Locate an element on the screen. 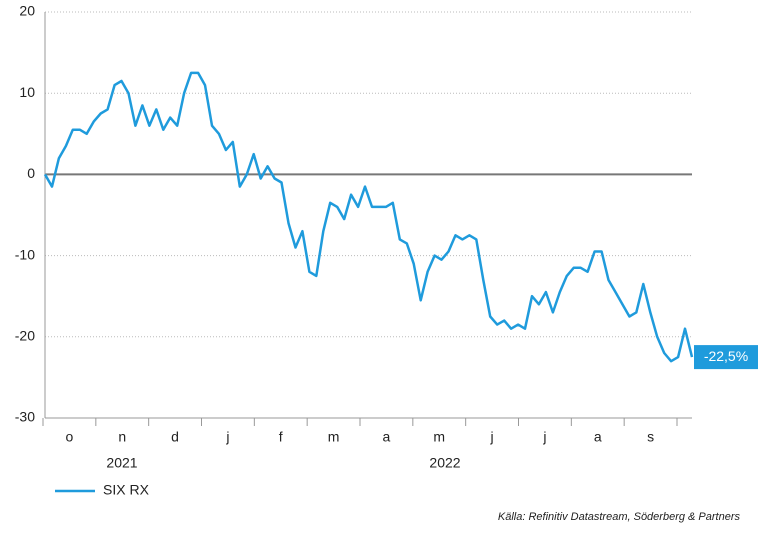 Image resolution: width=768 pixels, height=533 pixels. y-tick-label: 0 is located at coordinates (31, 173).